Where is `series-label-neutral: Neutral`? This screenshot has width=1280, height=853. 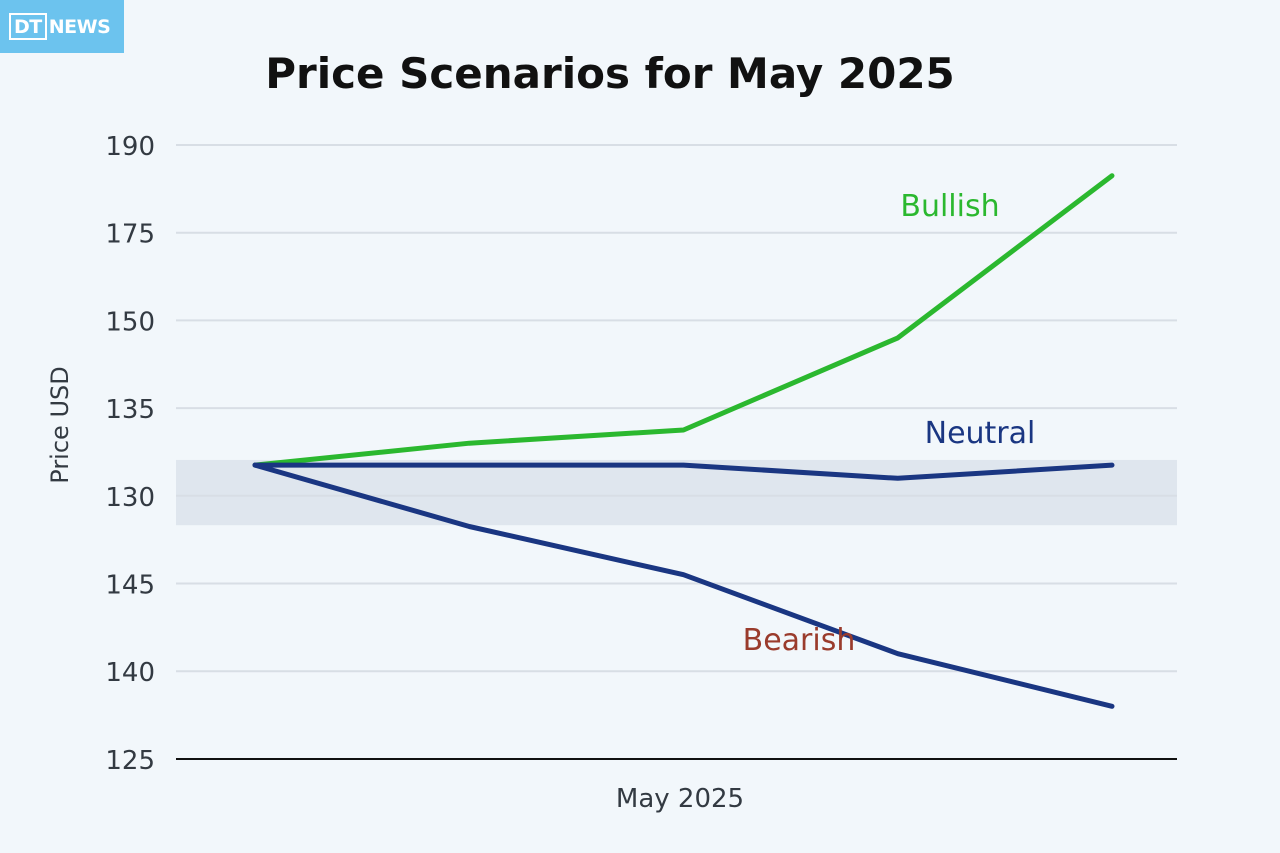 series-label-neutral: Neutral is located at coordinates (980, 433).